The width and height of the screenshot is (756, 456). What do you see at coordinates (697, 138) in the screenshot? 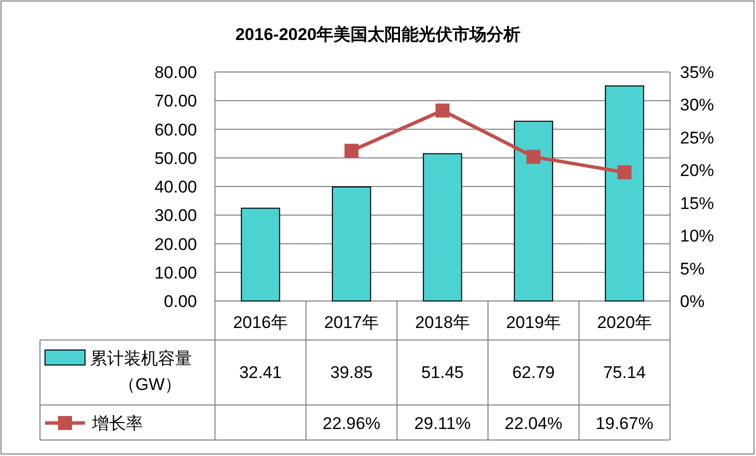
I see `y2-tick-label: 25%` at bounding box center [697, 138].